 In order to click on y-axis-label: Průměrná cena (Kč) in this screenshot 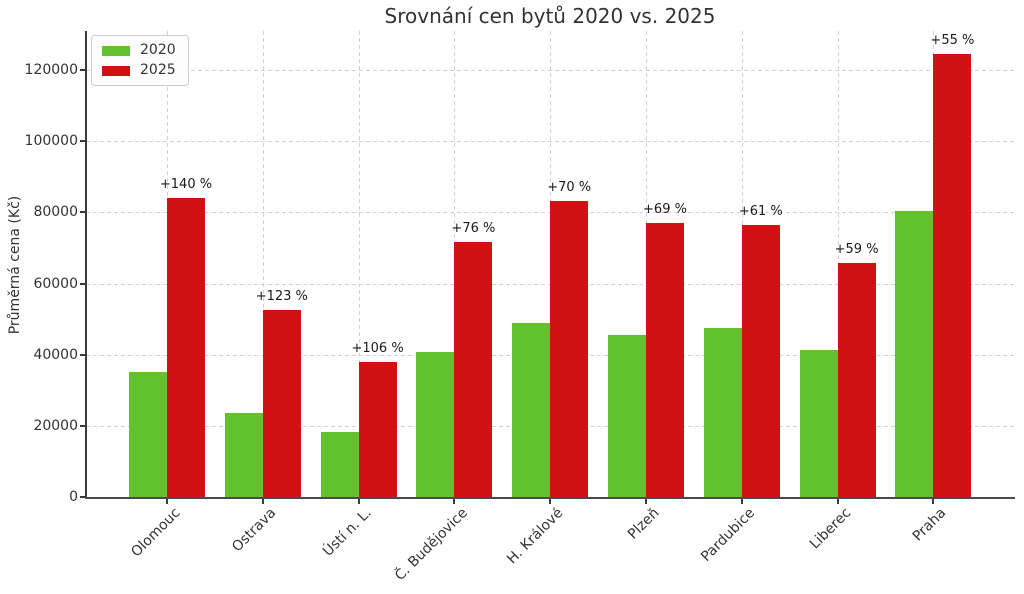, I will do `click(15, 265)`.